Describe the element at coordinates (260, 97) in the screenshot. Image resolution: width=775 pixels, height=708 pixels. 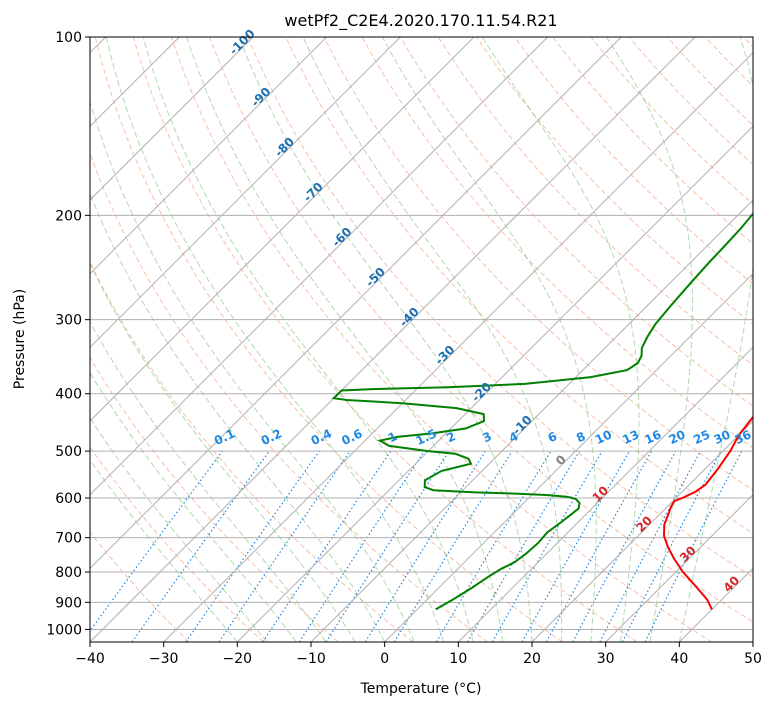
I see `isotherm-label: -90` at that location.